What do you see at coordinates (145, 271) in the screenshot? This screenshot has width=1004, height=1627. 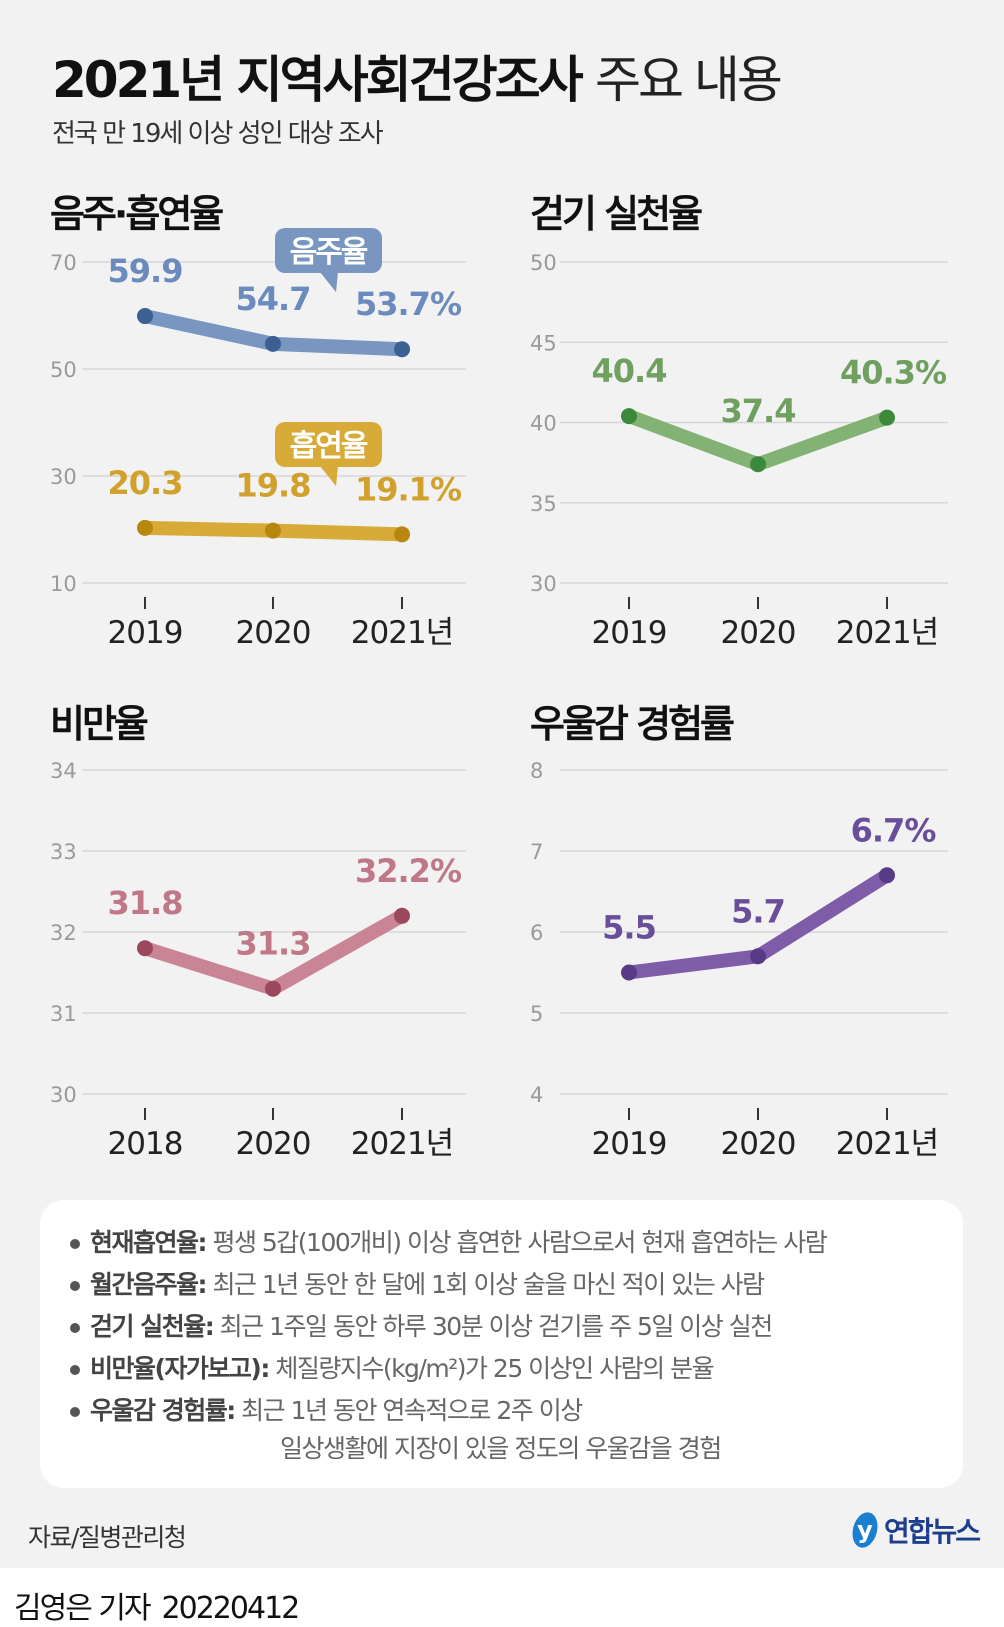 I see `data-label: 59.9` at bounding box center [145, 271].